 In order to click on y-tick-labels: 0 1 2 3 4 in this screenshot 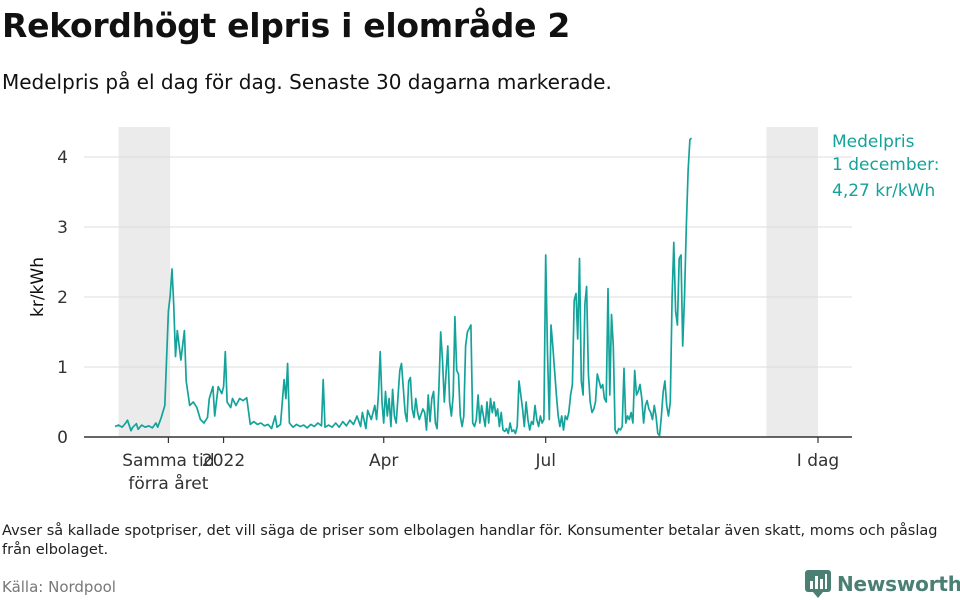, I will do `click(62, 298)`.